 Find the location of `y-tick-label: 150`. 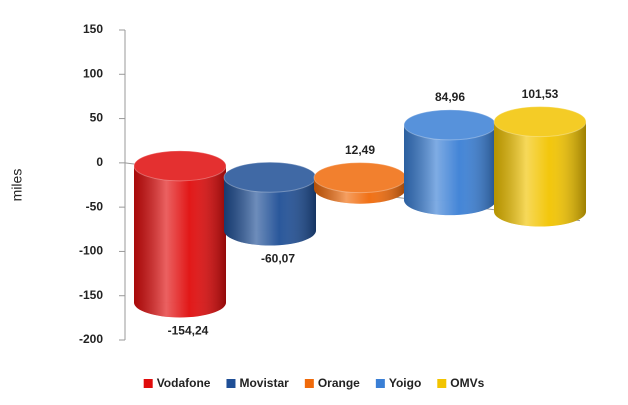

y-tick-label: 150 is located at coordinates (93, 29).